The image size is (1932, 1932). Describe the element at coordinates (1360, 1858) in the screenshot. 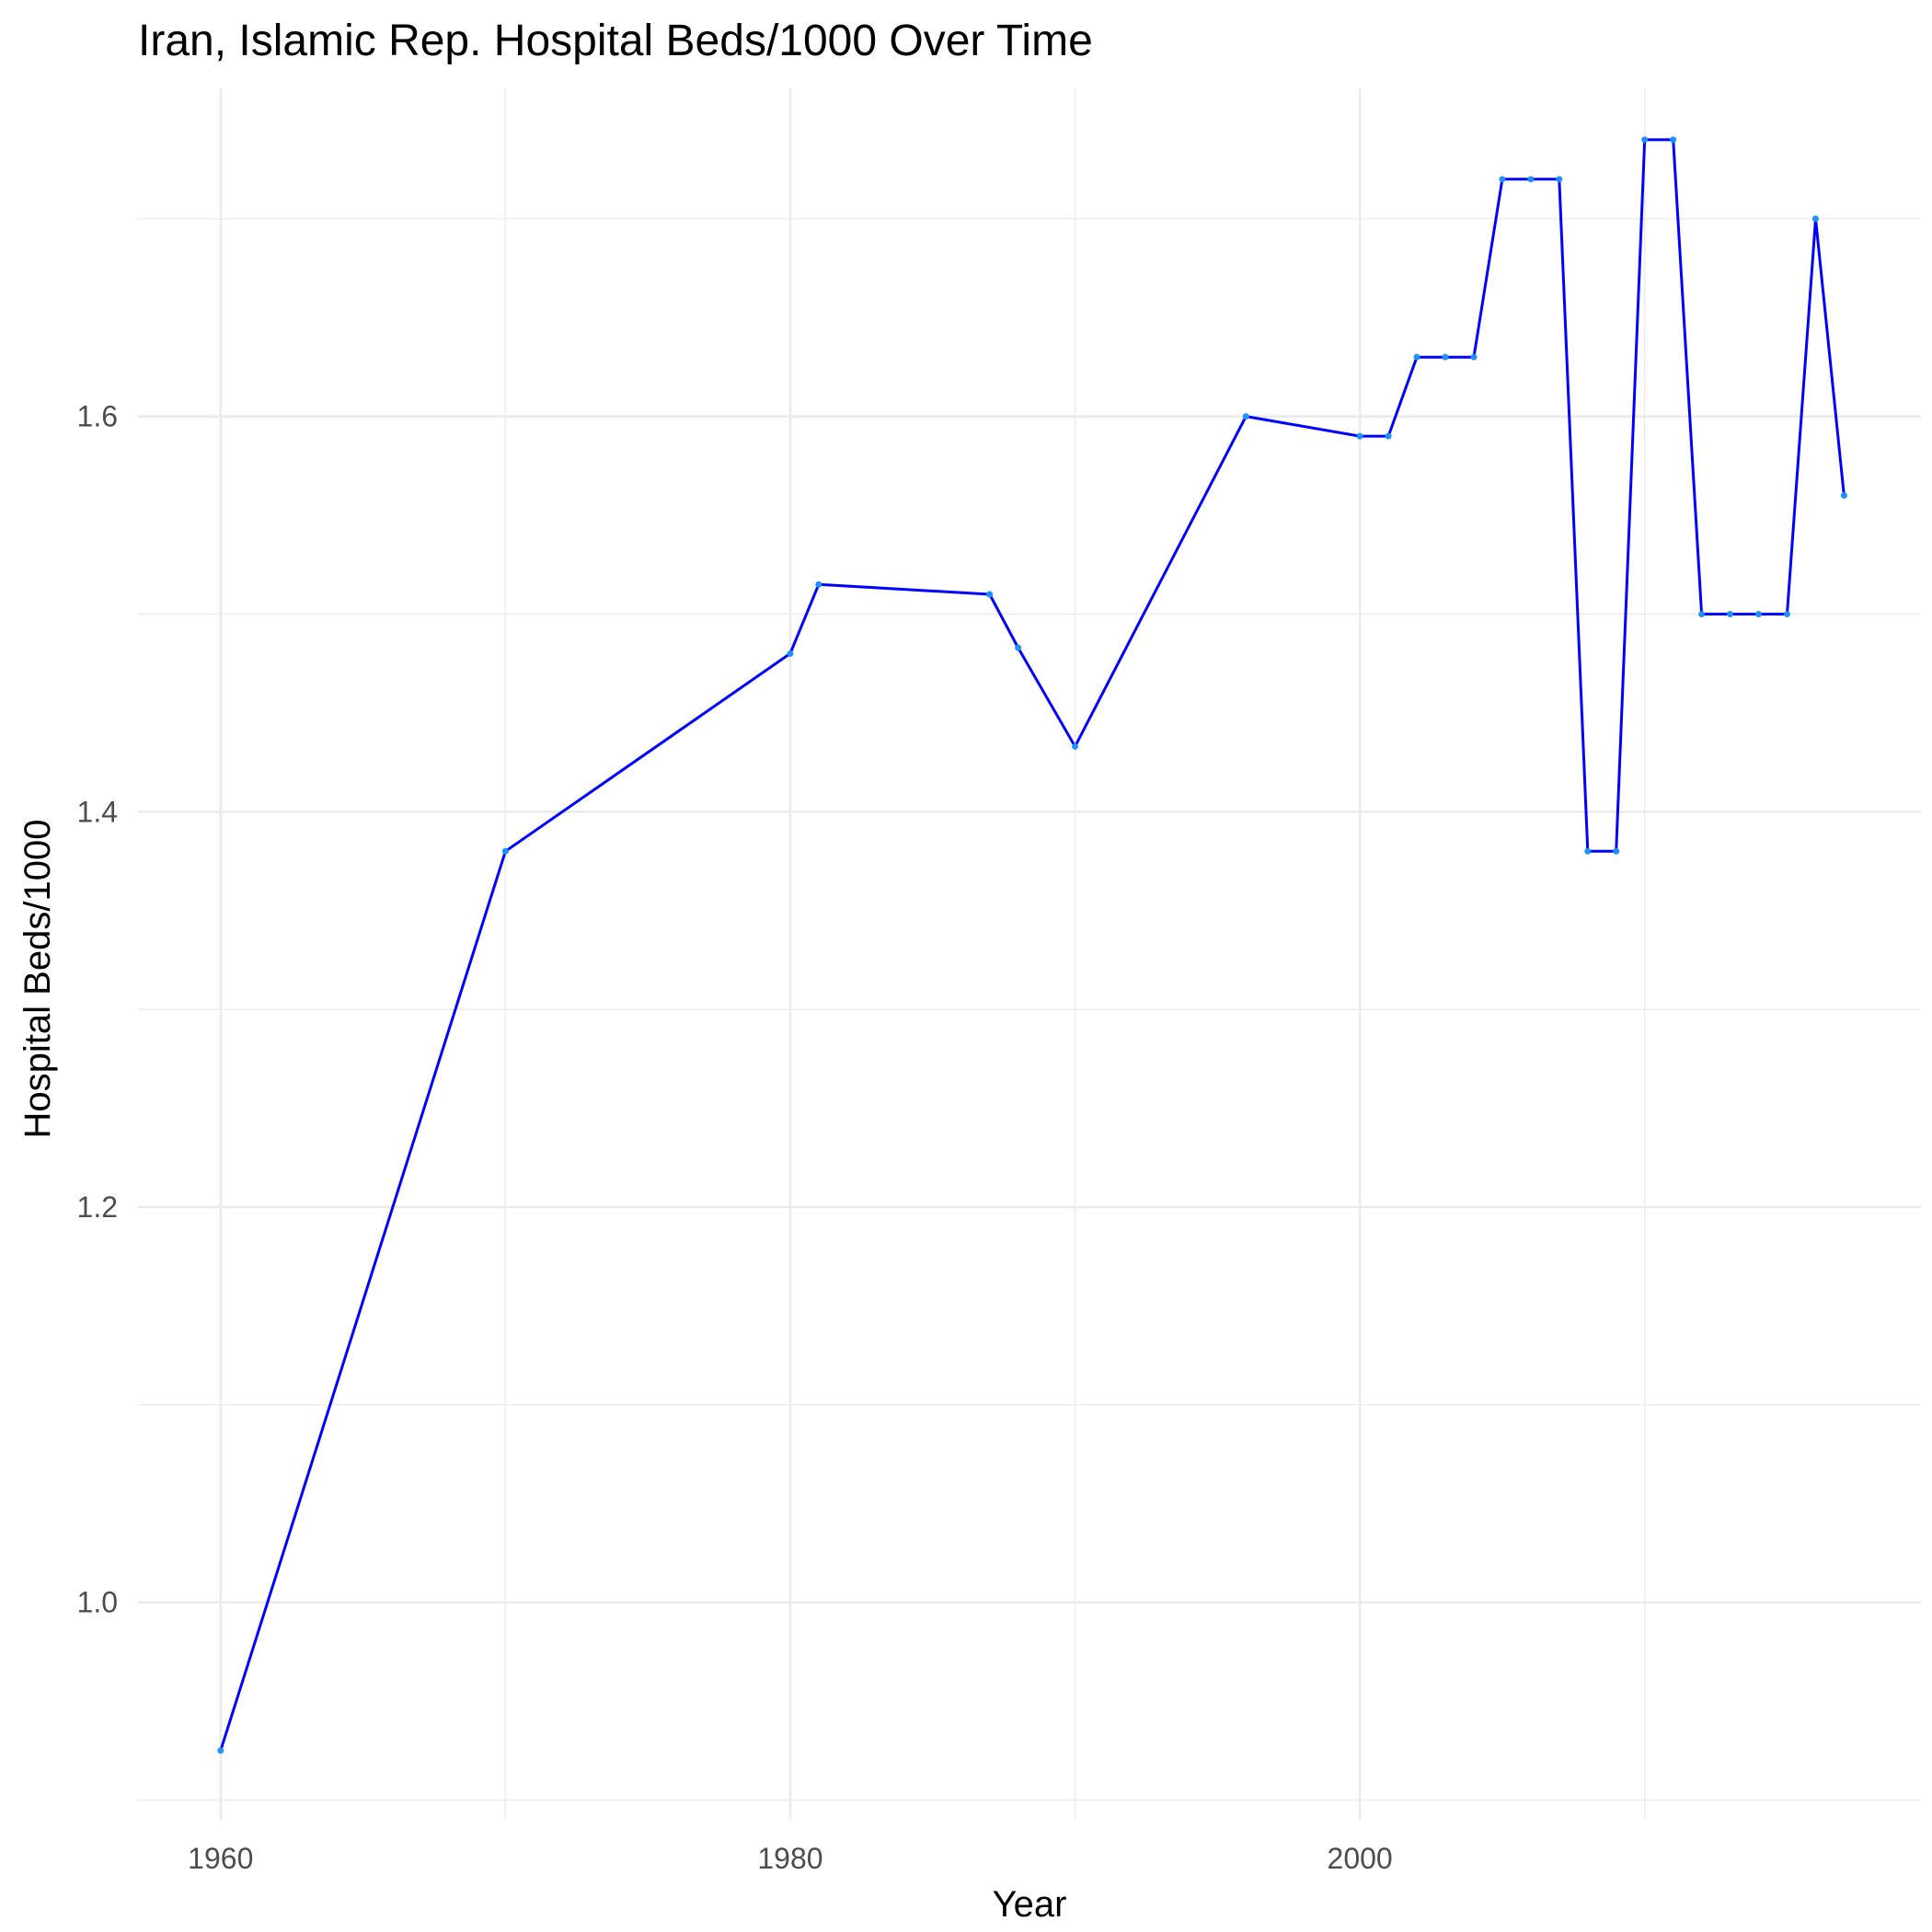

I see `x-tick-label: 2000` at that location.